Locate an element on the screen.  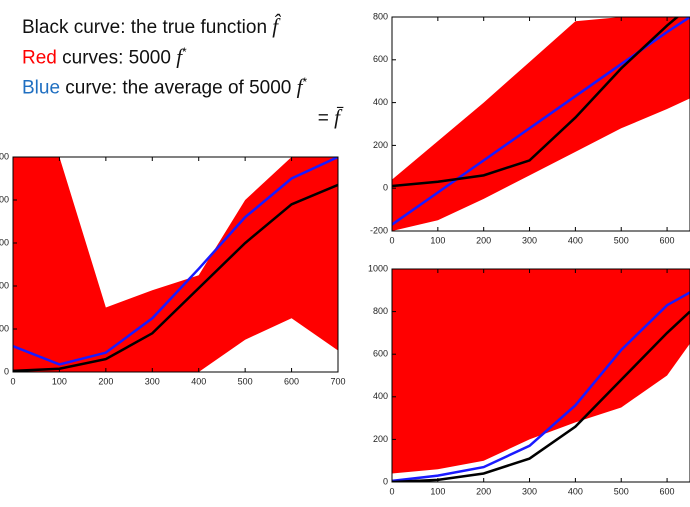
caption-line: Red curves: 5000 f* is located at coordinates (181, 55).